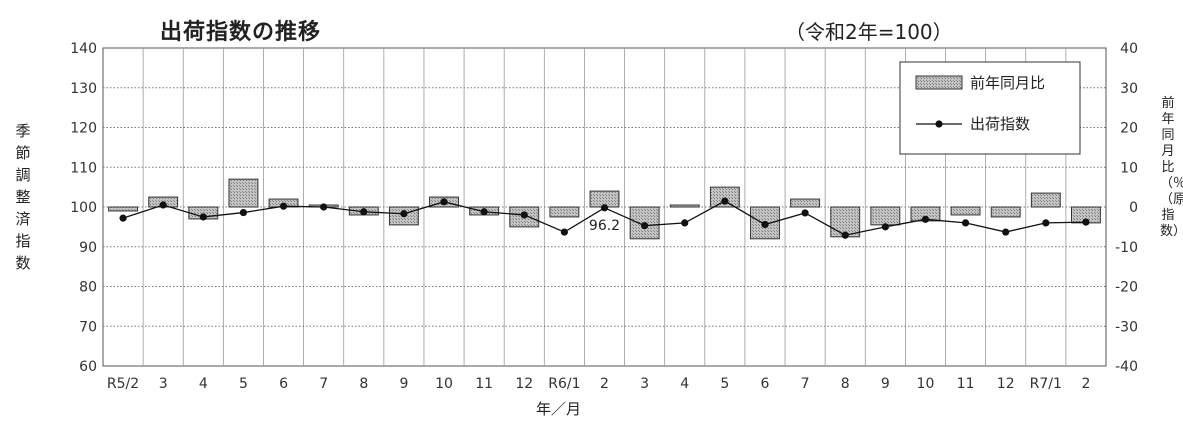 This screenshot has height=422, width=1183. What do you see at coordinates (1126, 248) in the screenshot?
I see `y-right-tick-label: -10` at bounding box center [1126, 248].